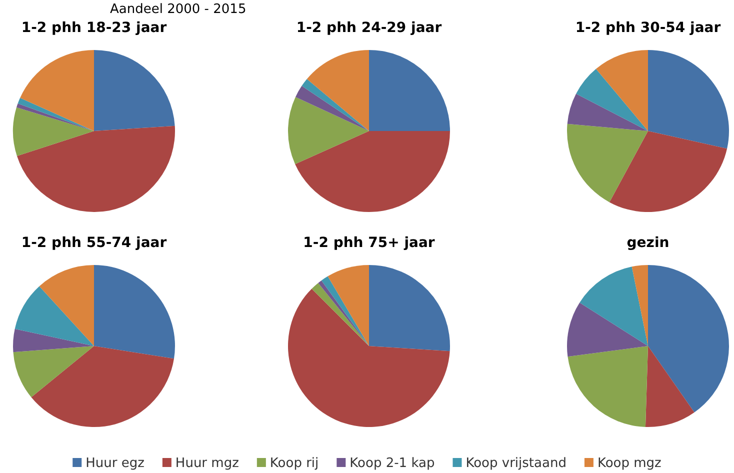  Describe the element at coordinates (392, 463) in the screenshot. I see `legend-label: Koop 2-1 kap` at that location.